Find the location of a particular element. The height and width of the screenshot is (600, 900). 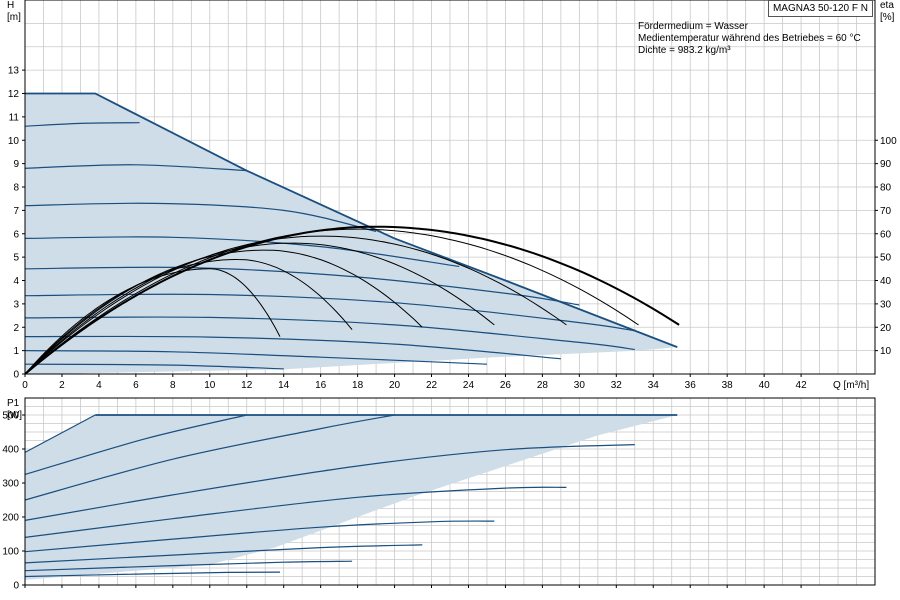

x-tick-label: 2 is located at coordinates (62, 385).